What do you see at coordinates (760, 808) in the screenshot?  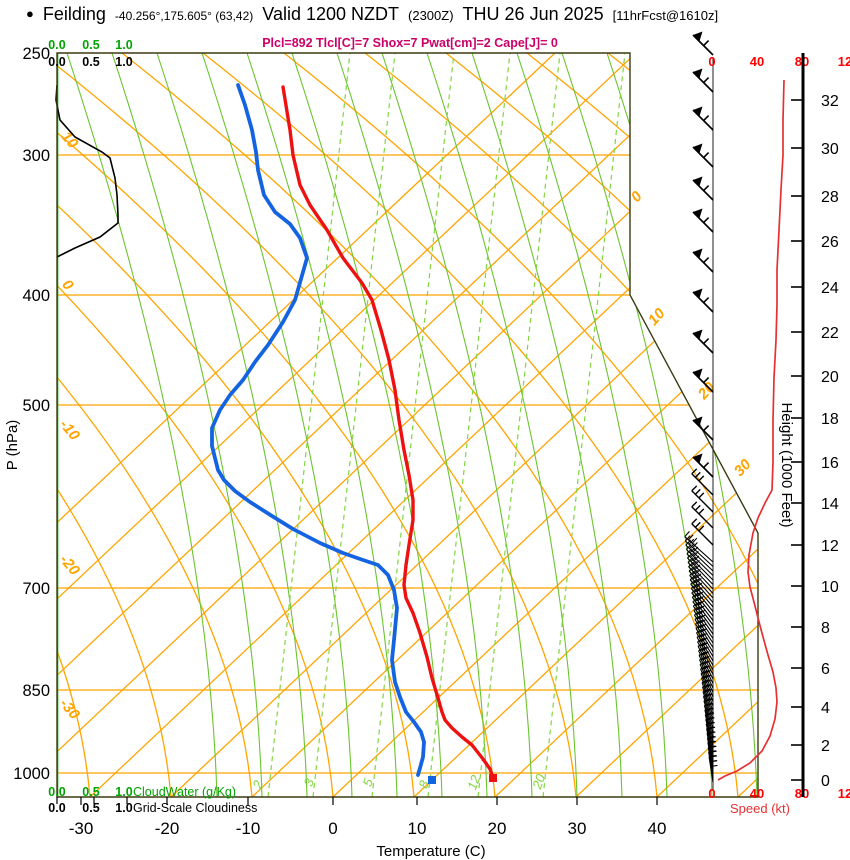 I see `speed-axis-title: Speed (kt)` at bounding box center [760, 808].